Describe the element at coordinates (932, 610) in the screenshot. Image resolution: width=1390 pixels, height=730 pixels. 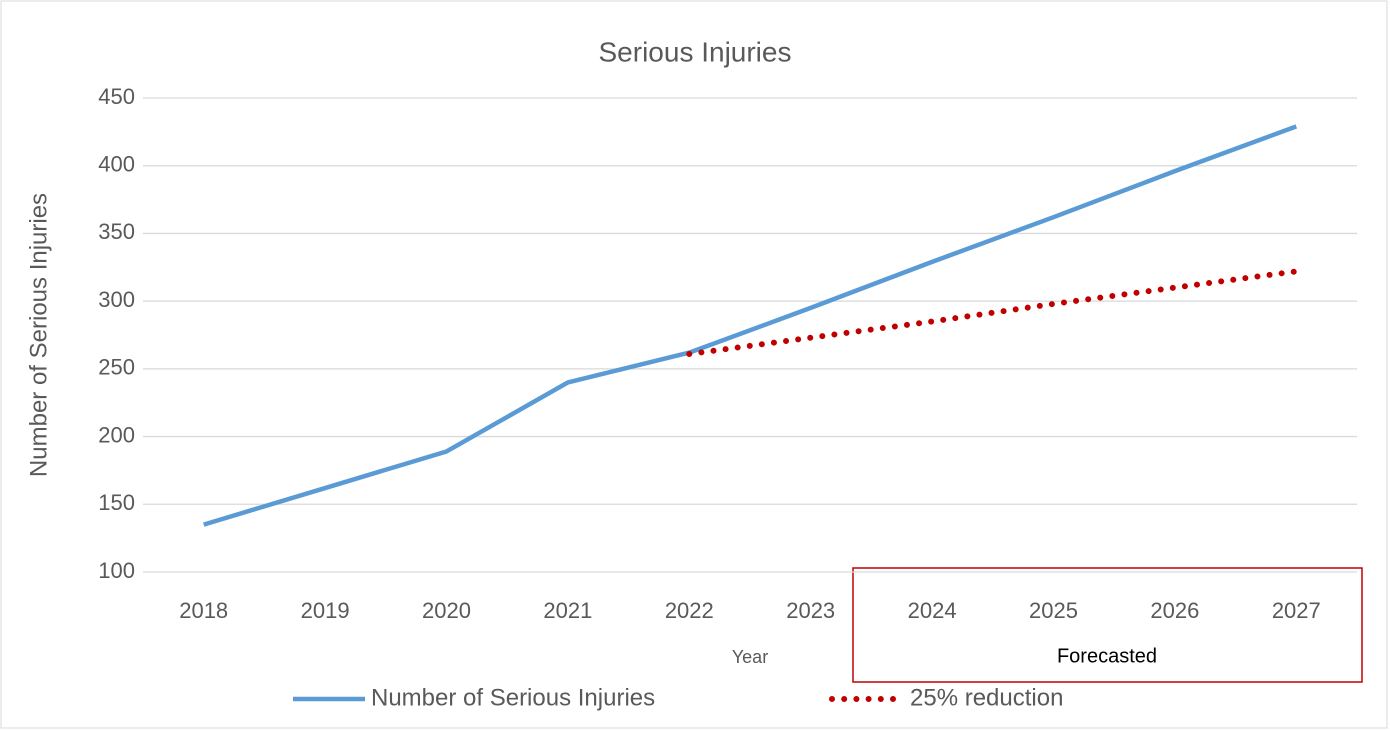
I see `x-tick-label: 2024` at that location.